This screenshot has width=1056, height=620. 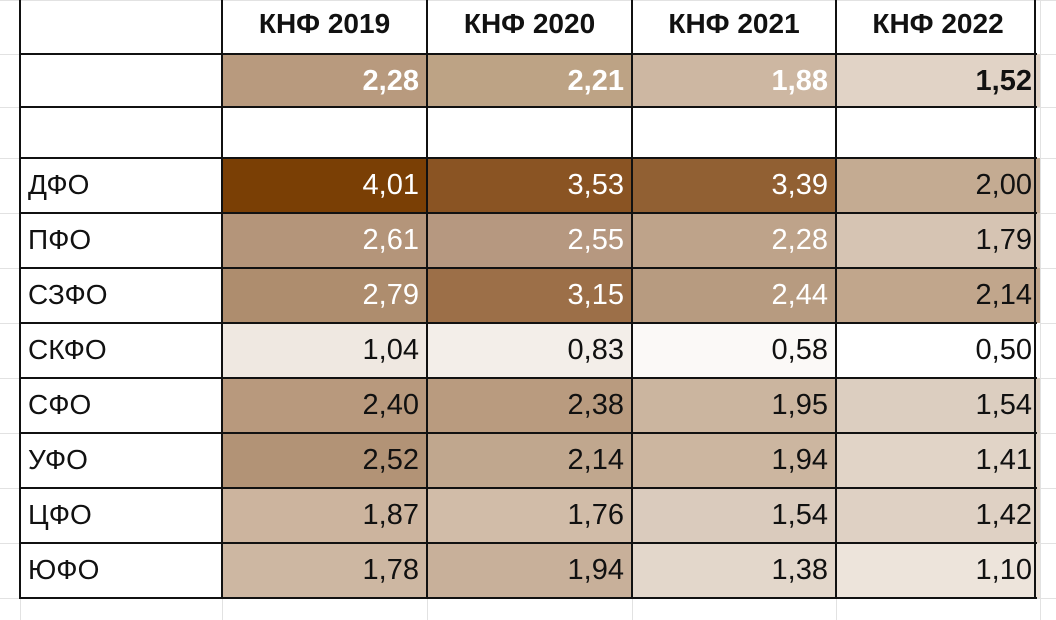 I want to click on table-value-cell: 2,00, so click(x=938, y=185).